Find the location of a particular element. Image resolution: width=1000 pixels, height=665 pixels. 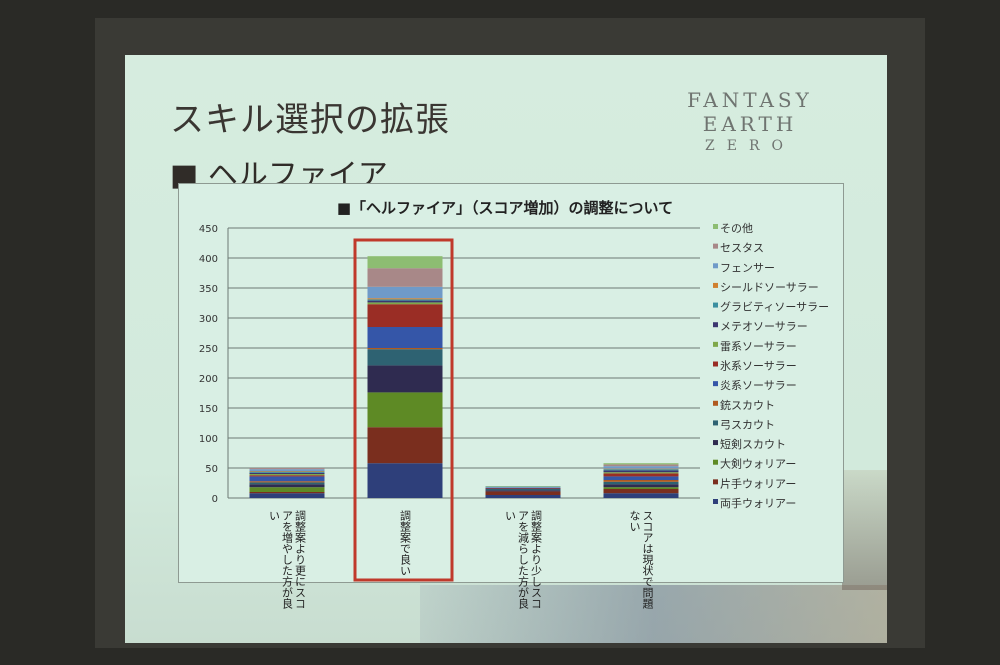

legend-label: 雷系ソーサラー is located at coordinates (758, 346).